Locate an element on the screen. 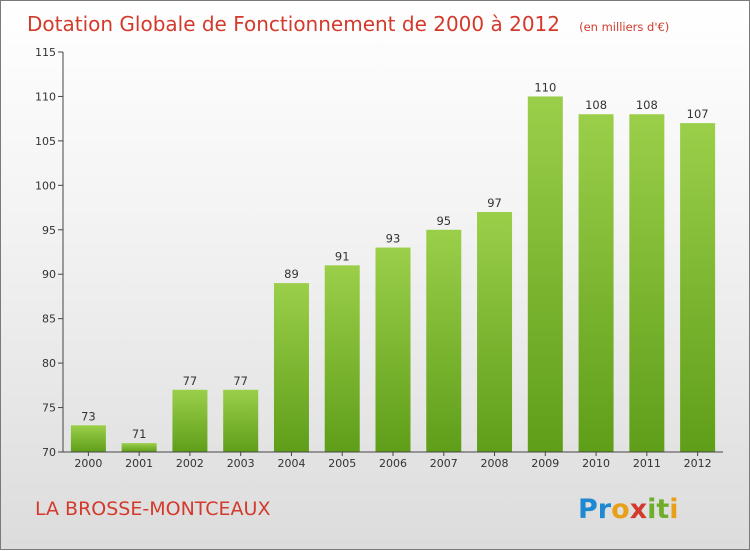 This screenshot has height=551, width=750. y-tick-label: 110 is located at coordinates (45, 96).